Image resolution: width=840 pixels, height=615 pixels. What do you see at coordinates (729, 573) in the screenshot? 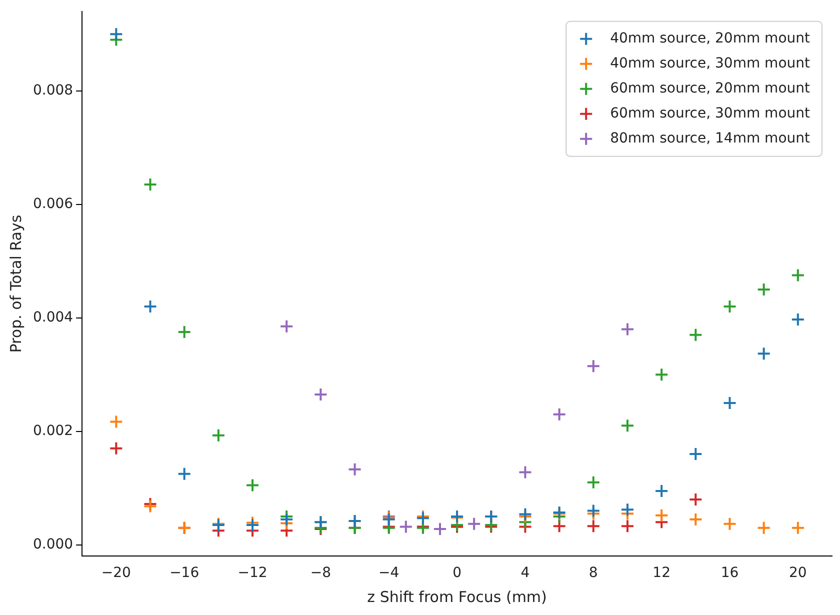
I see `x-tick-label: 16` at bounding box center [729, 573].